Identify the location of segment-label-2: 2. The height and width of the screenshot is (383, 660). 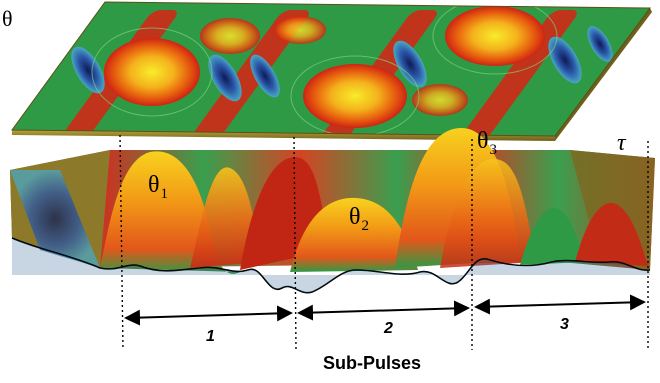
(388, 328).